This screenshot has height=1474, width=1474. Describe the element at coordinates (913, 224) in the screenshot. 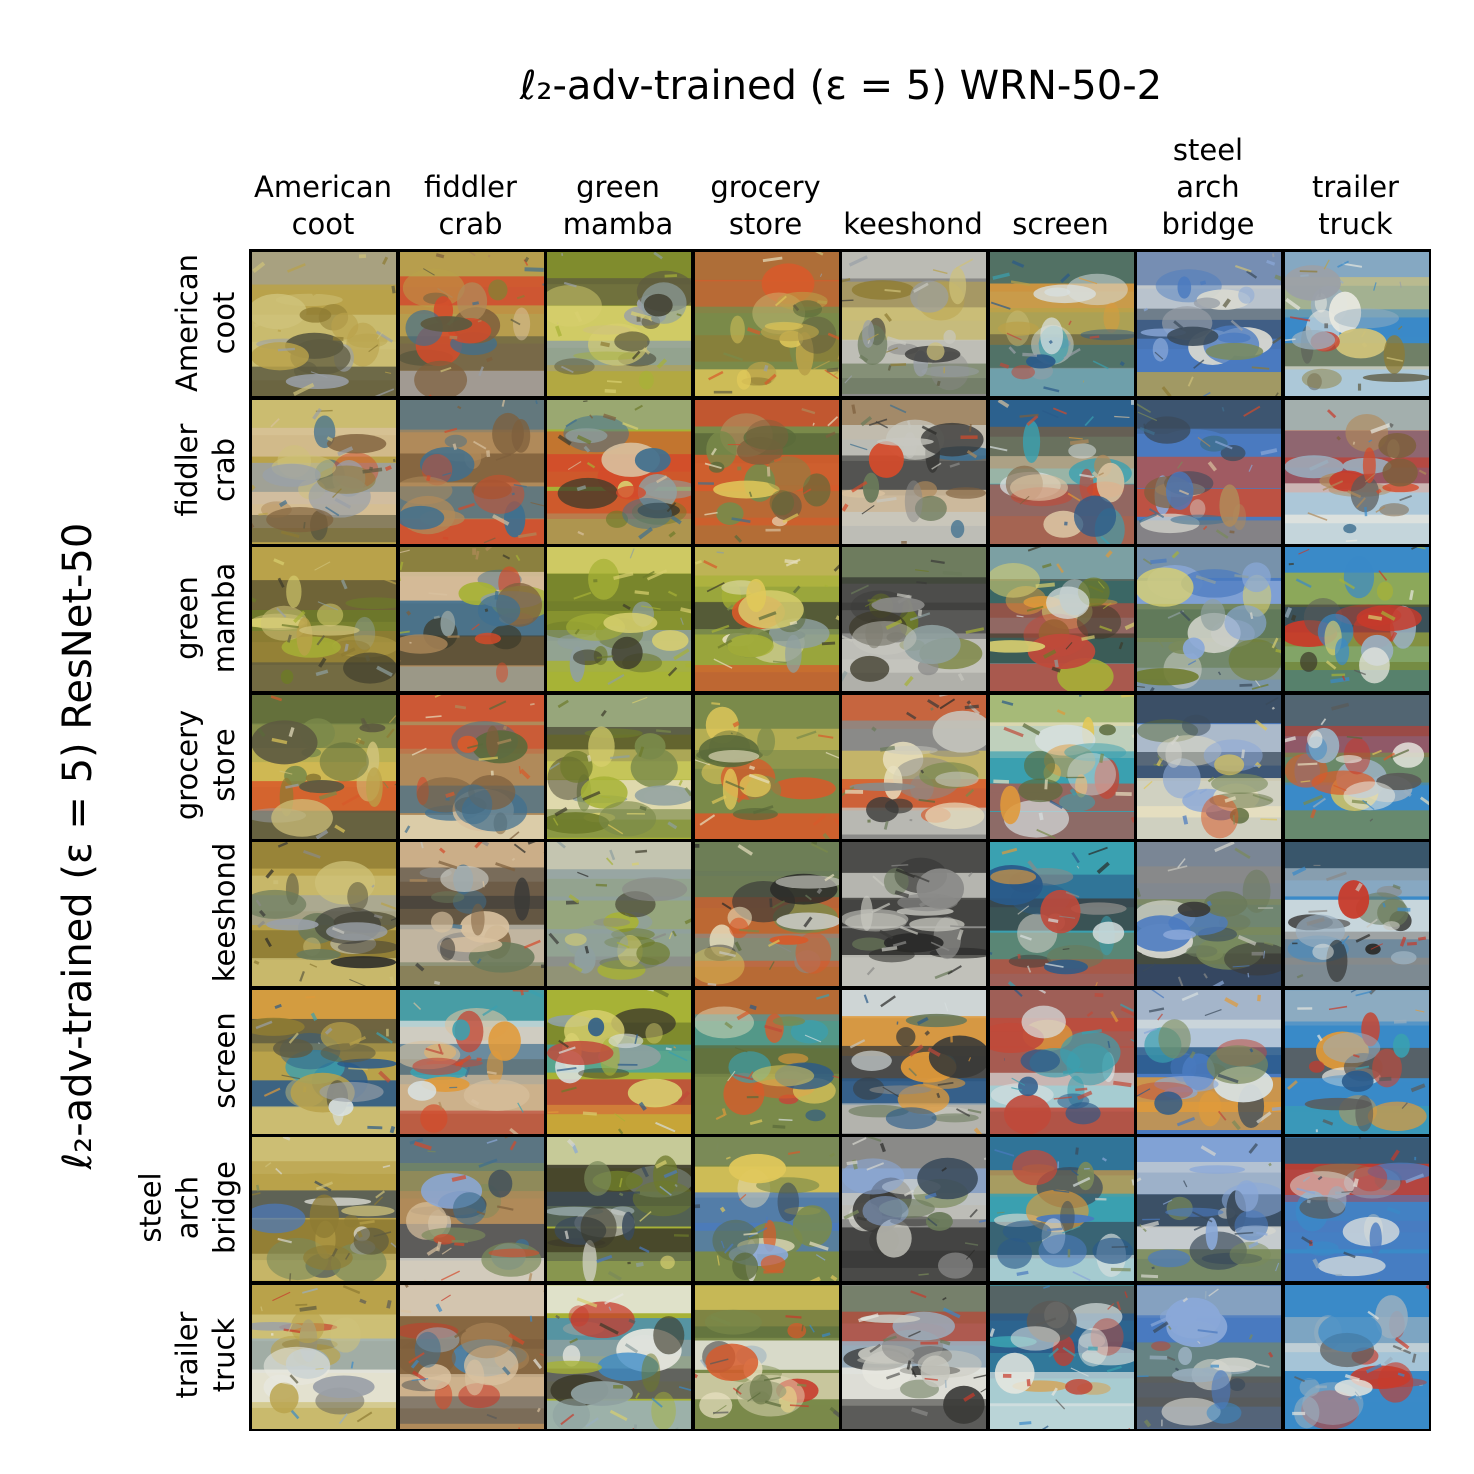

I see `column-label: keeshond` at that location.